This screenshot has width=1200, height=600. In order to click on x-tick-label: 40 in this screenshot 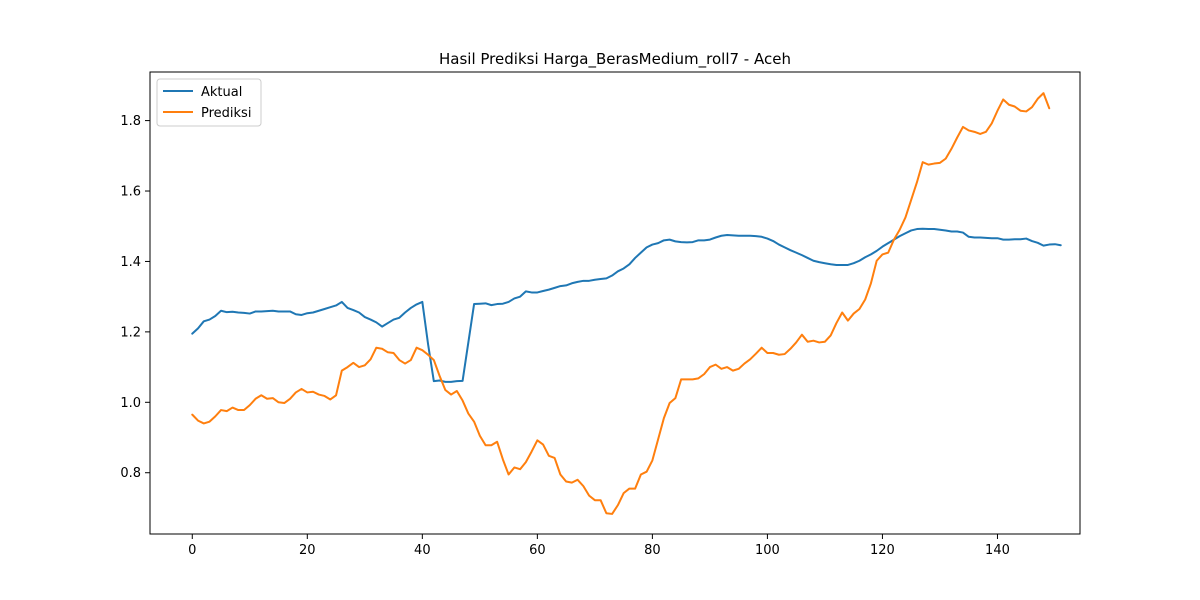, I will do `click(422, 550)`.